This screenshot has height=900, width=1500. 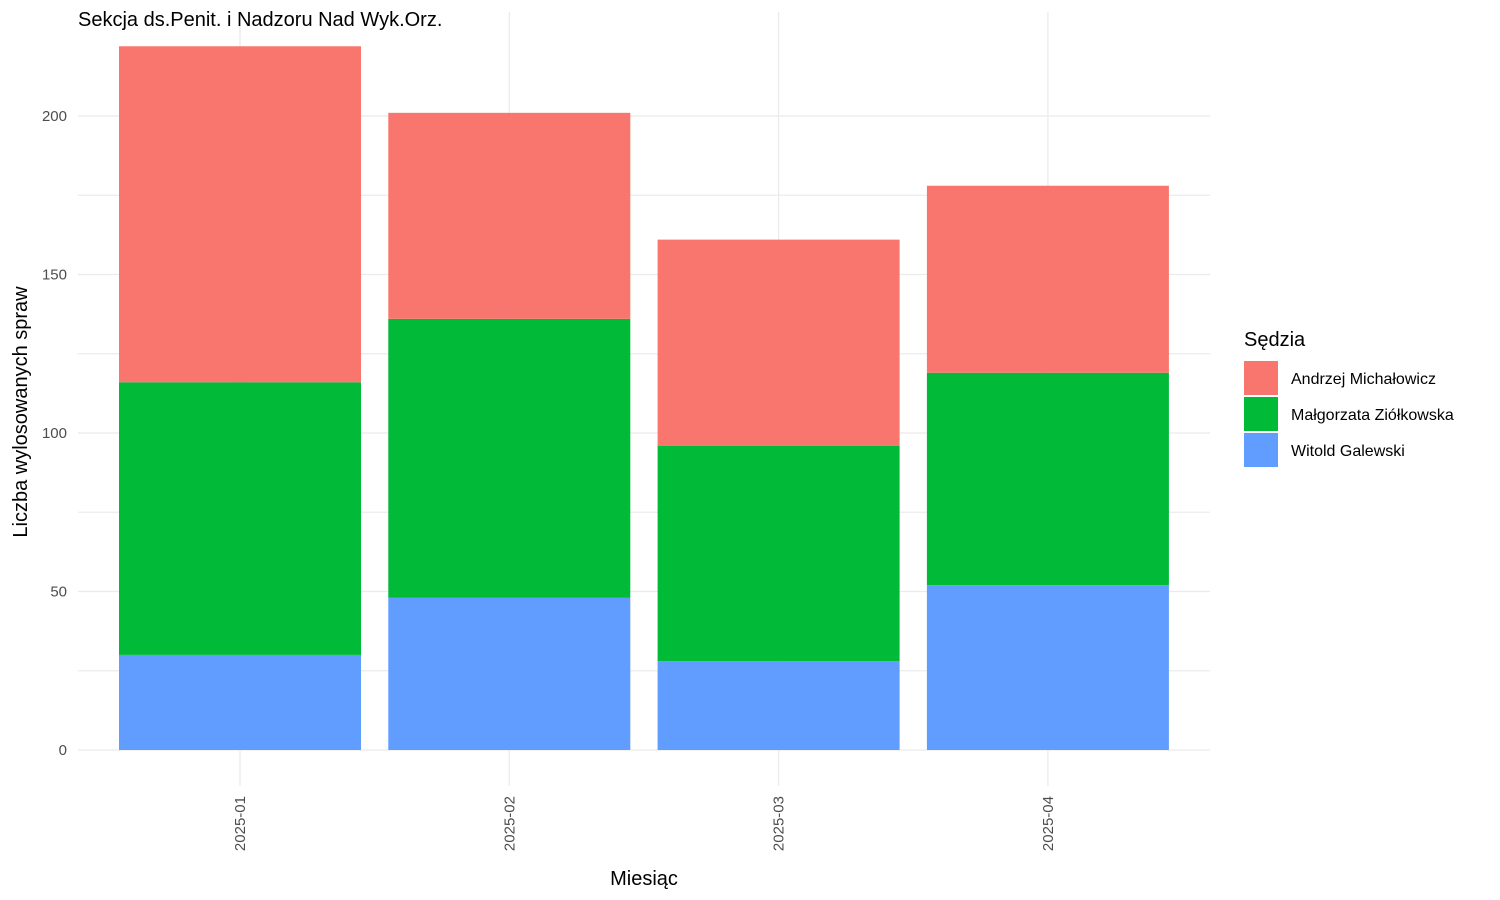 What do you see at coordinates (63, 750) in the screenshot?
I see `y-tick-label: 0` at bounding box center [63, 750].